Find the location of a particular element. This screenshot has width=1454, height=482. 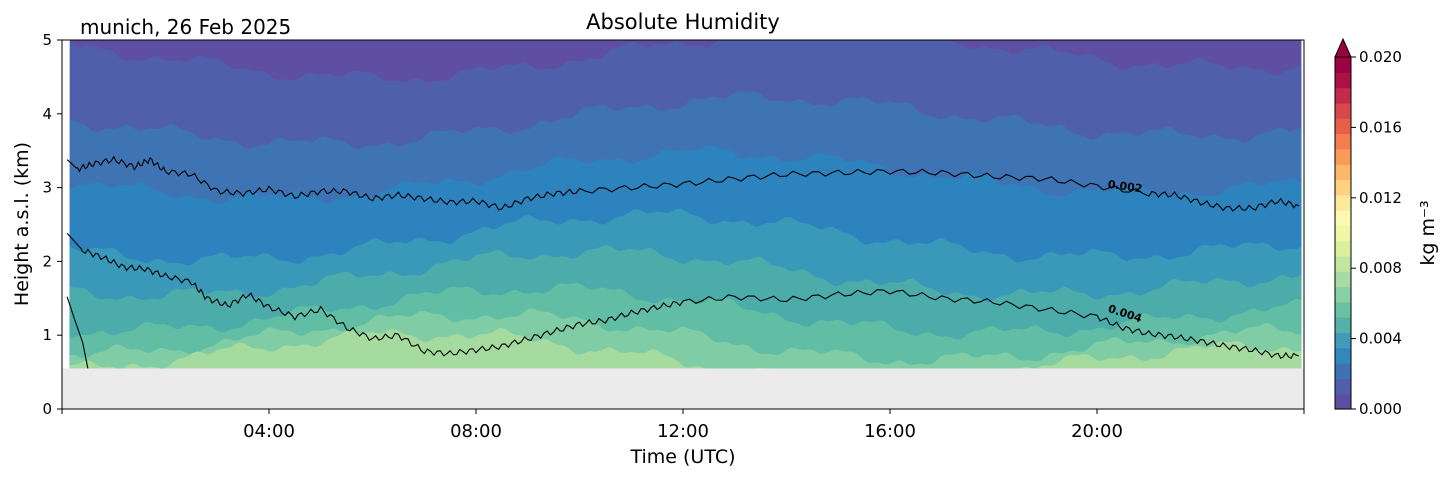

colorbar-extend-arrow is located at coordinates (1343, 47).